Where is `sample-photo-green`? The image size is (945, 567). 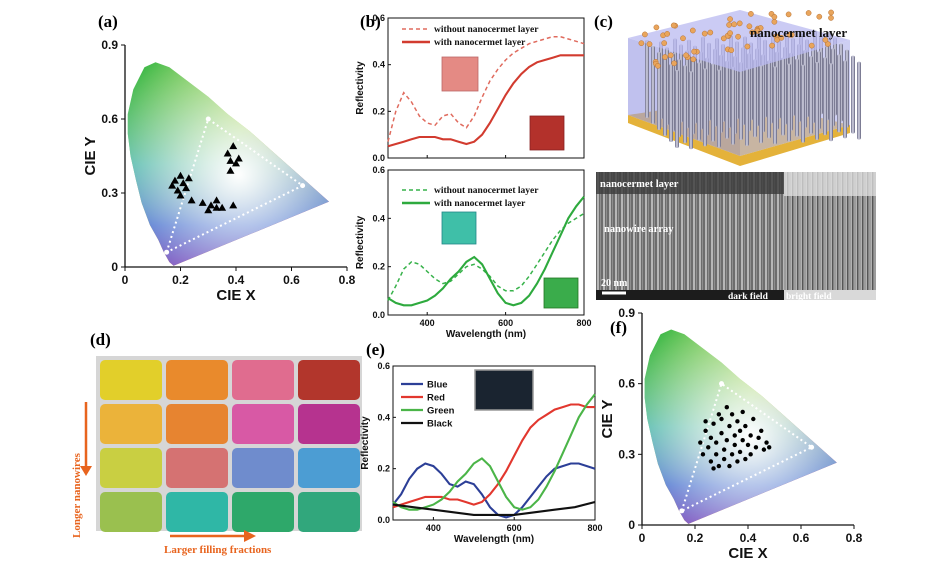 sample-photo-green is located at coordinates (561, 293).